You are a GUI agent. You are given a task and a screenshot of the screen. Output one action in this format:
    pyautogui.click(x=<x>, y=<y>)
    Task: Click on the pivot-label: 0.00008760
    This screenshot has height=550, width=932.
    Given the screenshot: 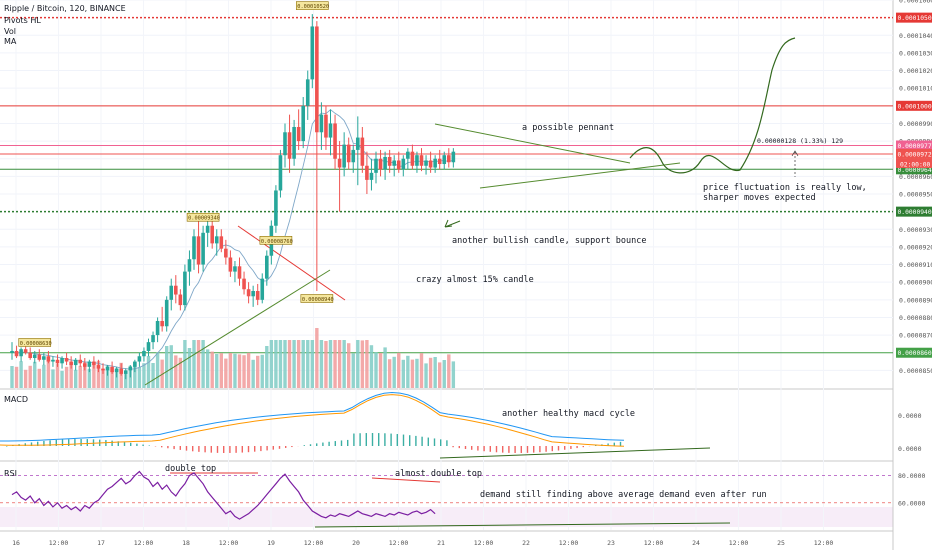 What is the action you would take?
    pyautogui.click(x=277, y=242)
    